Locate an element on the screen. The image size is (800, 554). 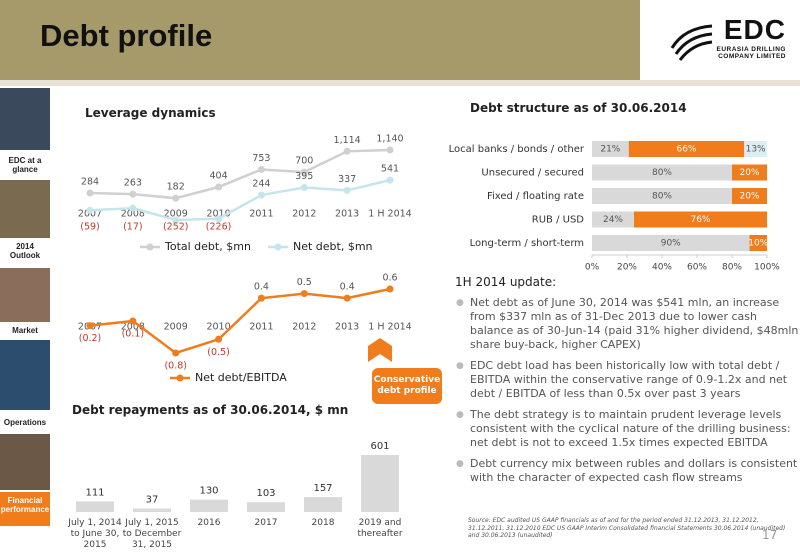
x-tick-label: 2019 and thereafter is located at coordinates (380, 528).